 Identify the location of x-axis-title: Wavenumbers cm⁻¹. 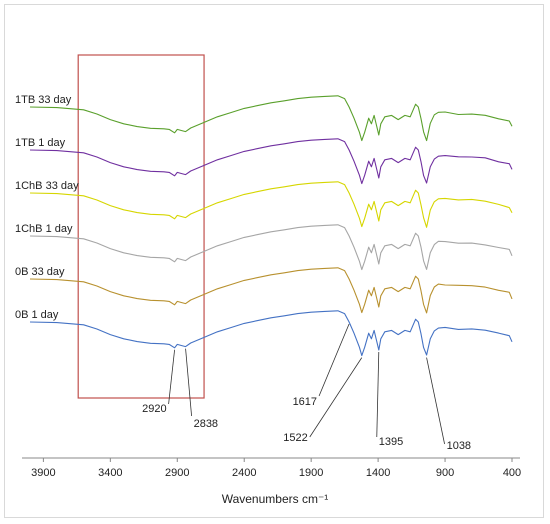
(275, 499).